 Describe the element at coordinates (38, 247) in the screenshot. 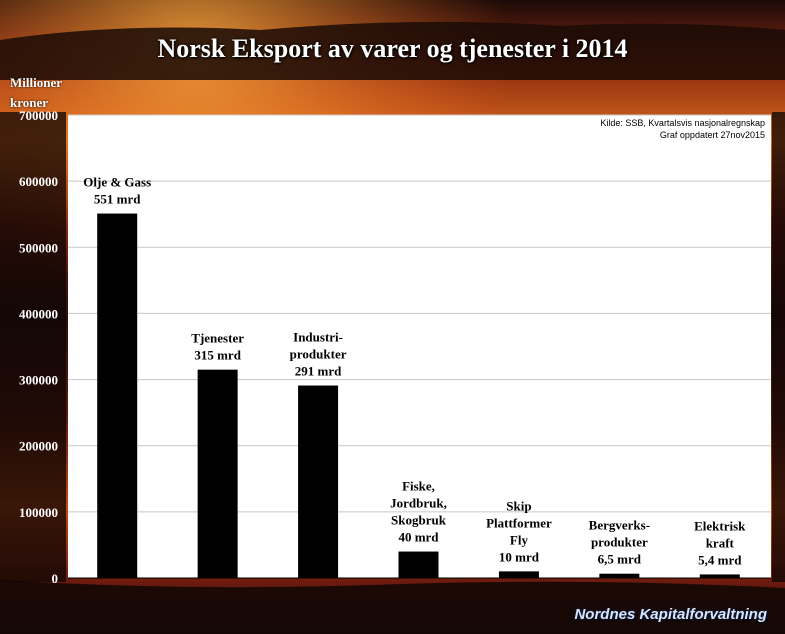

I see `y-tick-label: 500000` at that location.